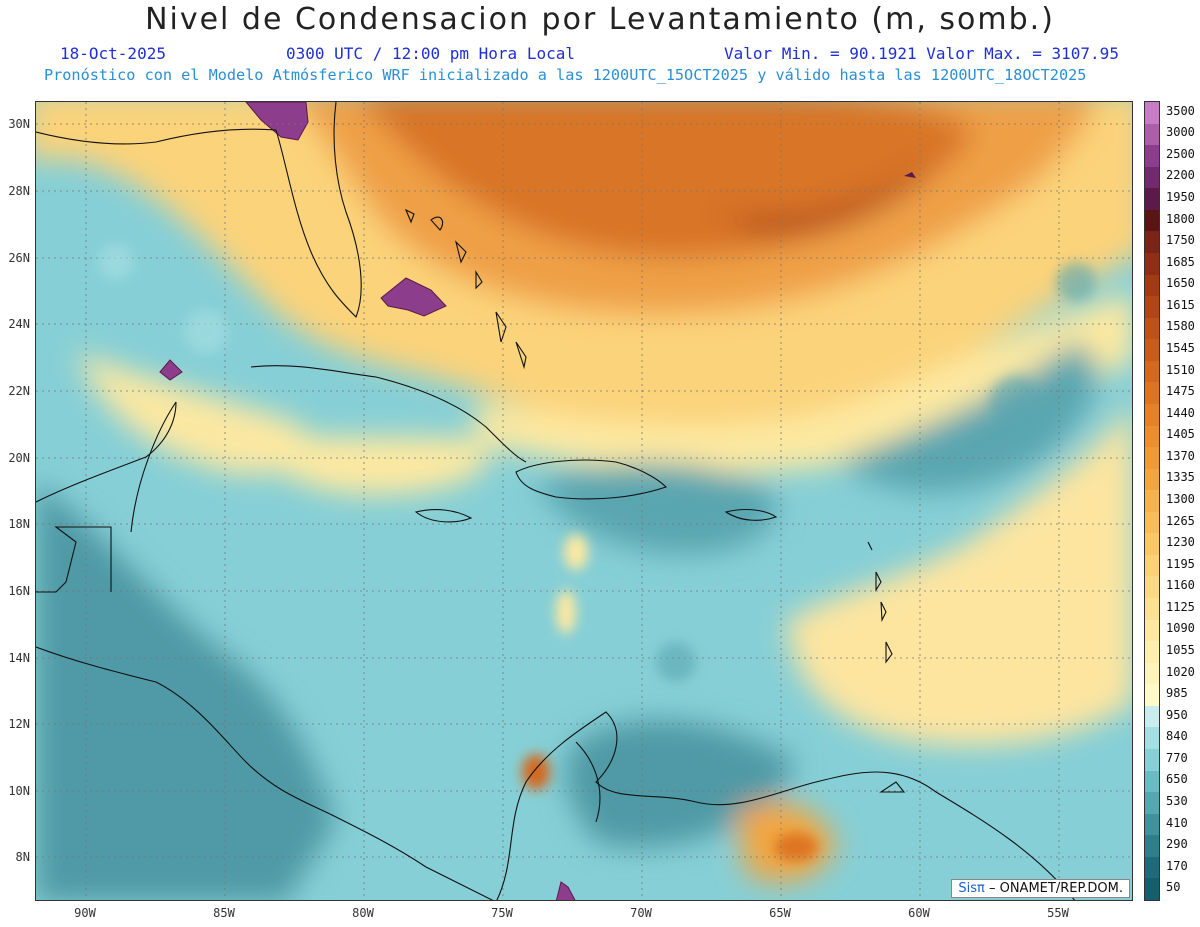 This screenshot has width=1200, height=927. I want to click on lon-label: 75W, so click(502, 913).